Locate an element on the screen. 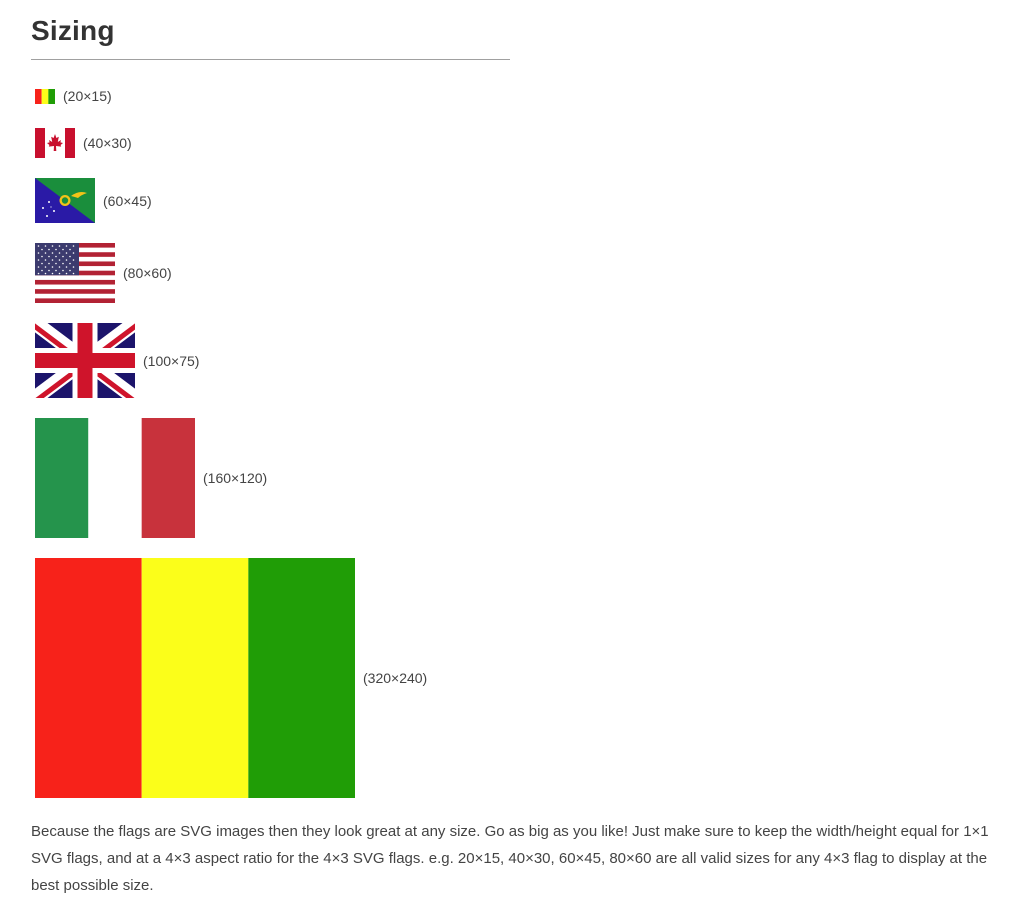 The height and width of the screenshot is (921, 1011). flag-size-label: (320×240) is located at coordinates (395, 678).